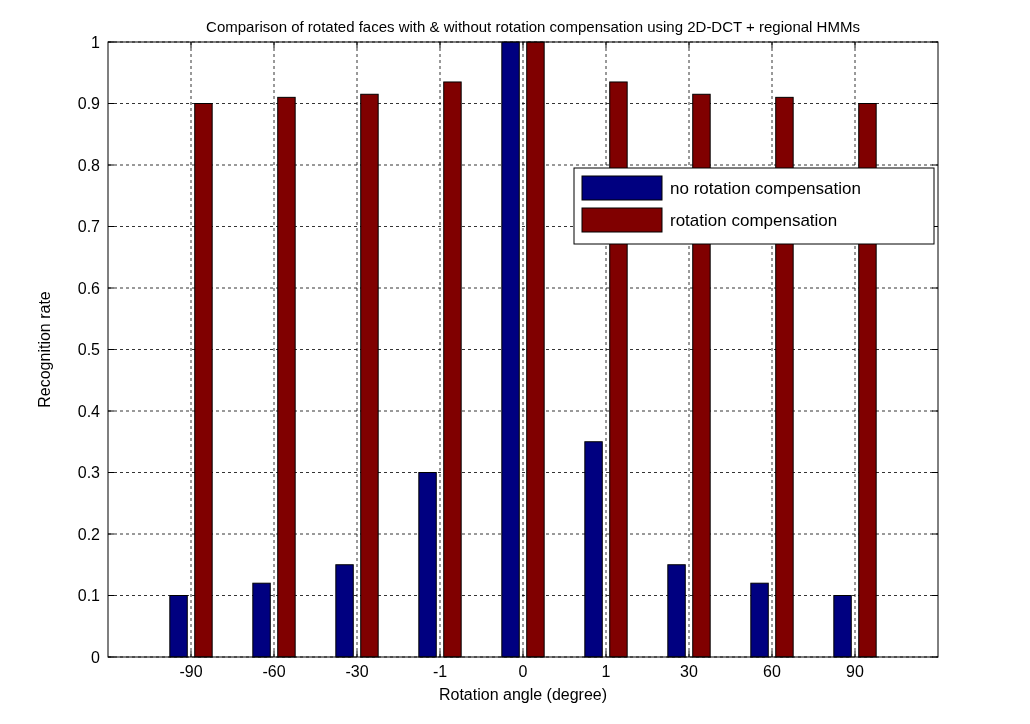  Describe the element at coordinates (754, 220) in the screenshot. I see `legend-label: rotation compensation` at that location.